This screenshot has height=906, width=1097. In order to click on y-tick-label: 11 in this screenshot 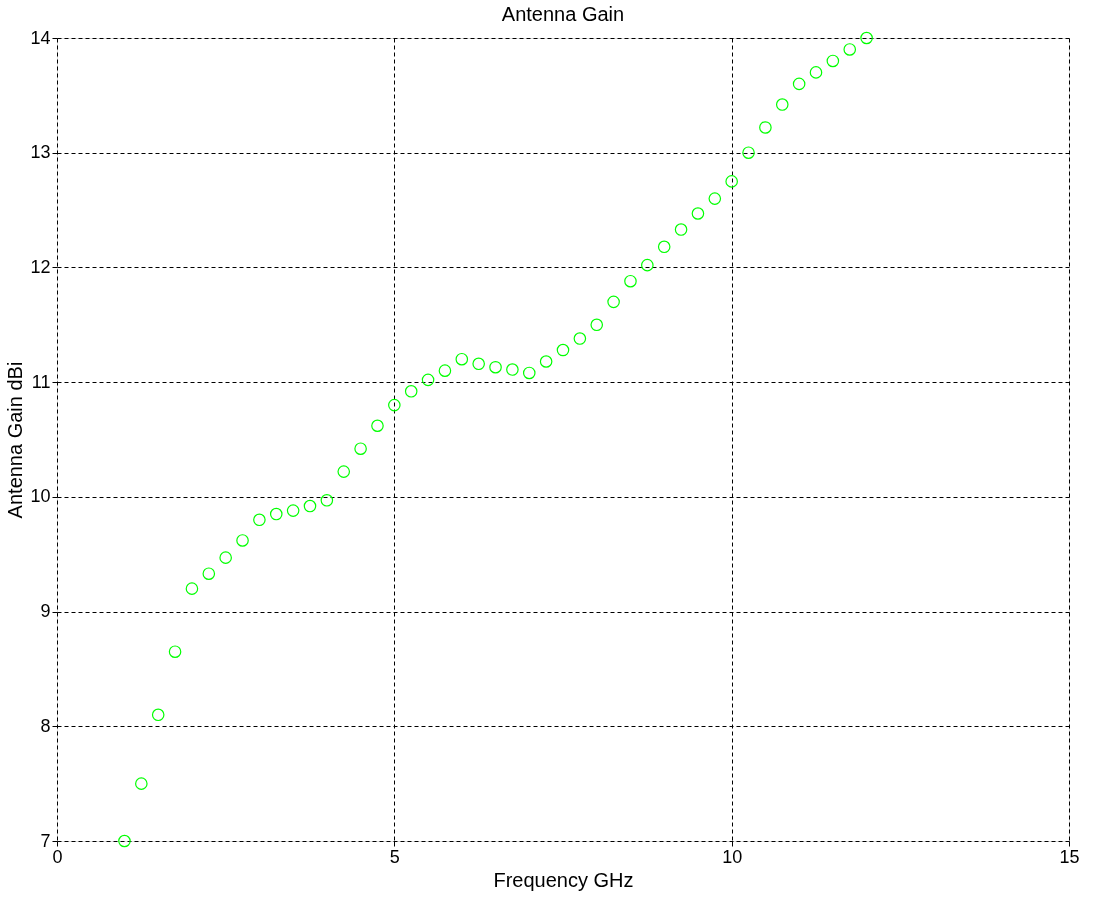, I will do `click(41, 381)`.